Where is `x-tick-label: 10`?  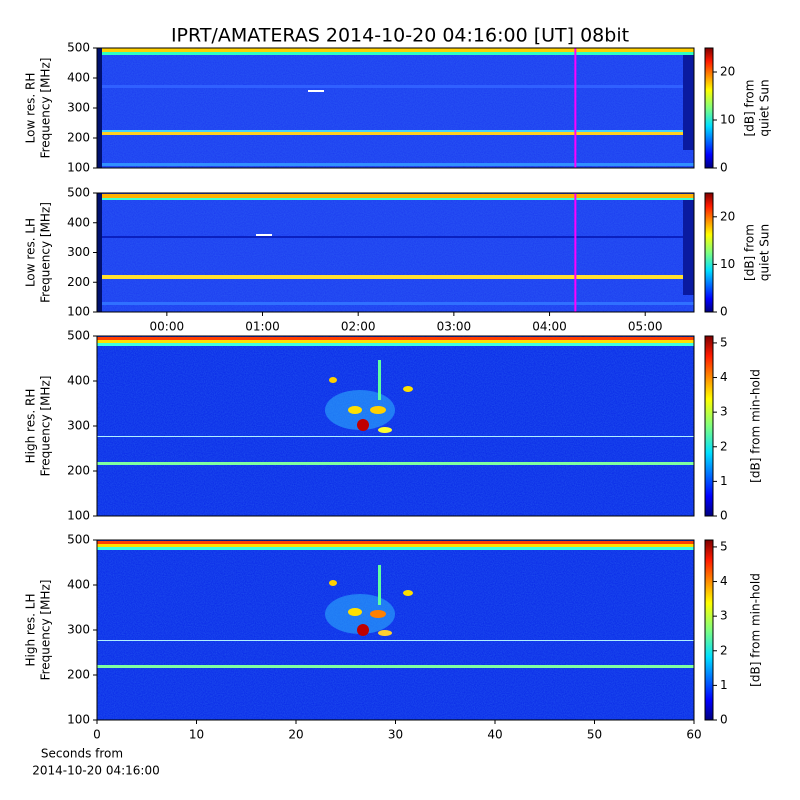 x-tick-label: 10 is located at coordinates (196, 735).